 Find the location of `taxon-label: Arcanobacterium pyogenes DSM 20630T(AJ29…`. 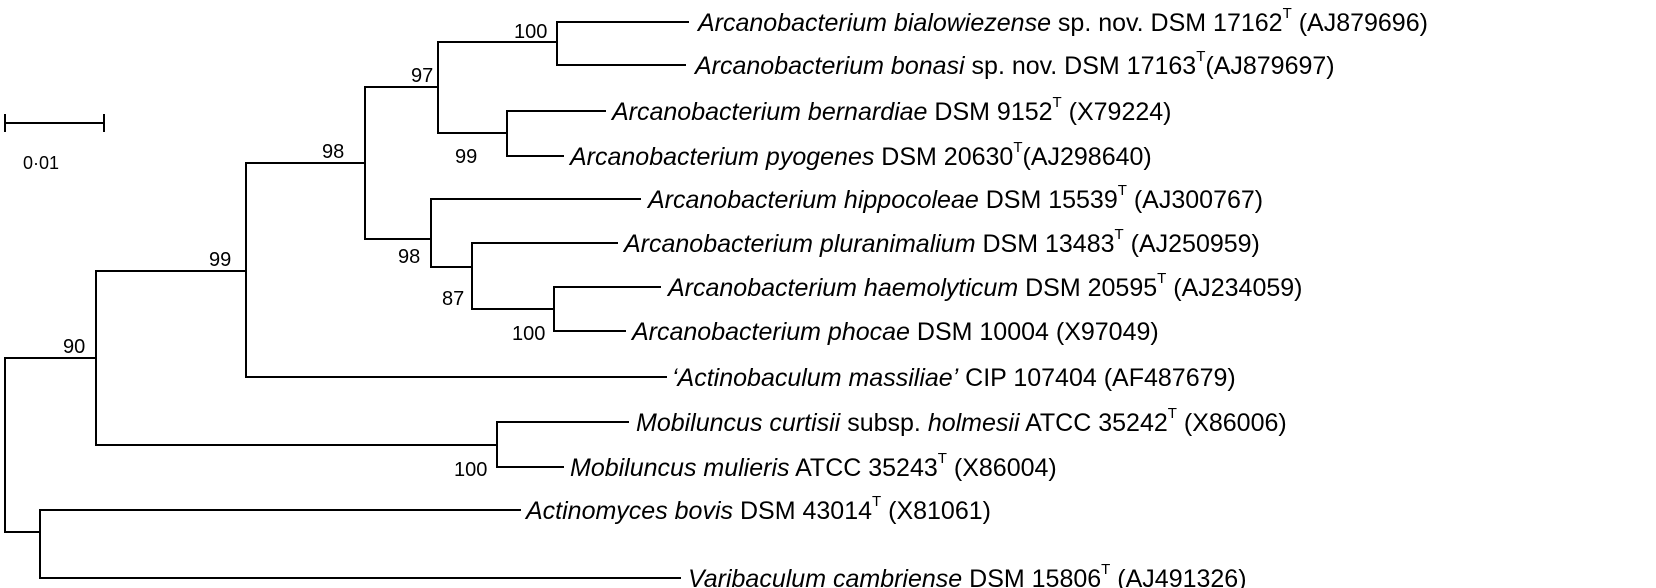

taxon-label: Arcanobacterium pyogenes DSM 20630T(AJ29… is located at coordinates (860, 155).